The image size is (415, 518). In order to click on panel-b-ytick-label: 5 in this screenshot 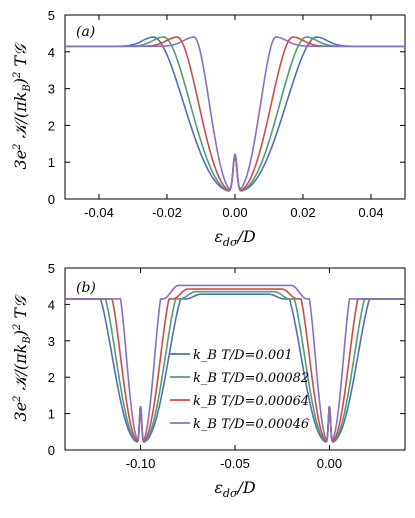, I will do `click(51, 268)`.